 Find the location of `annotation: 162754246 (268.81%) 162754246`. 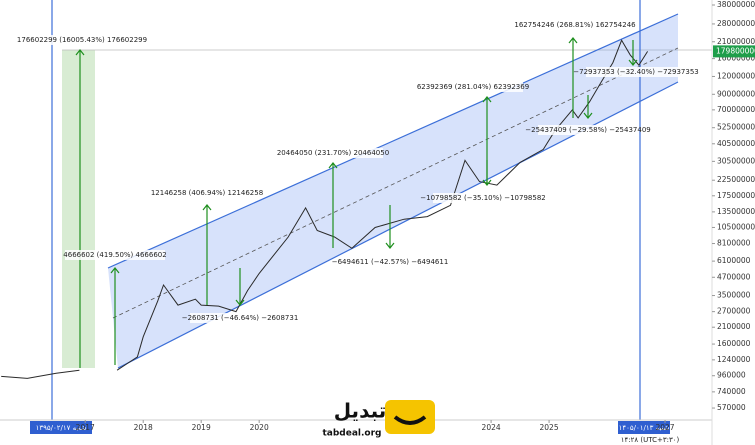

annotation: 162754246 (268.81%) 162754246 is located at coordinates (575, 25).